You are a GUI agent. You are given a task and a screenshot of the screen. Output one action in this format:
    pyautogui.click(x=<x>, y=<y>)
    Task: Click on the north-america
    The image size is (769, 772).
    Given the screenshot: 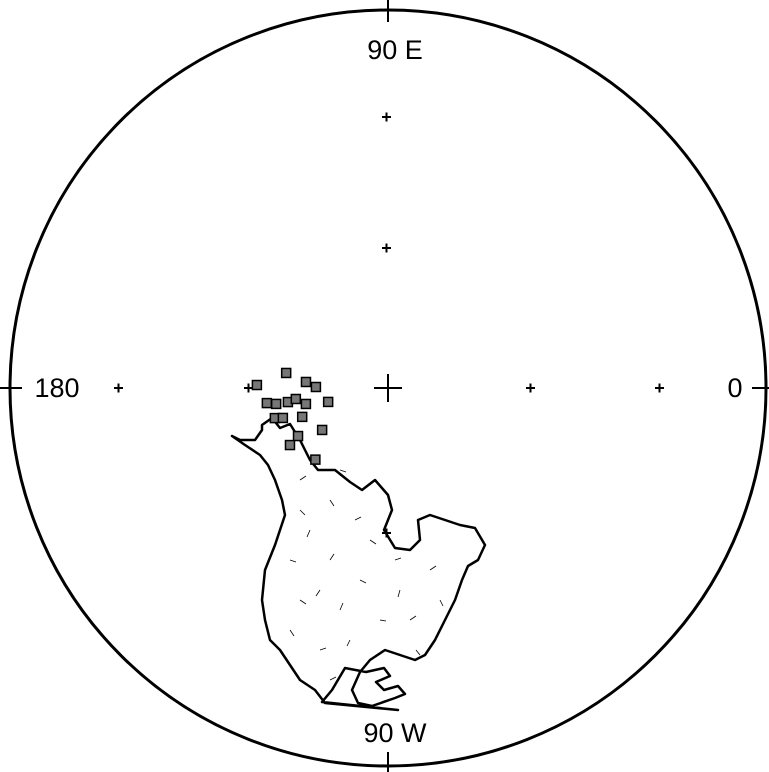 What is the action you would take?
    pyautogui.click(x=358, y=564)
    